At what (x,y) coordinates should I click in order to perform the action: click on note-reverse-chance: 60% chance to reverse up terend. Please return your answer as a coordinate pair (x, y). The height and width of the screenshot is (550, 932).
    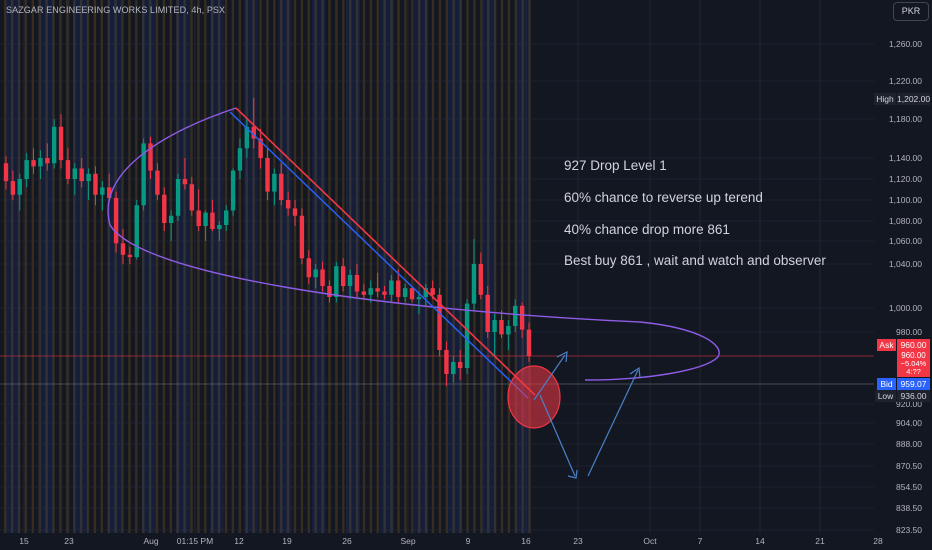
    Looking at the image, I should click on (663, 197).